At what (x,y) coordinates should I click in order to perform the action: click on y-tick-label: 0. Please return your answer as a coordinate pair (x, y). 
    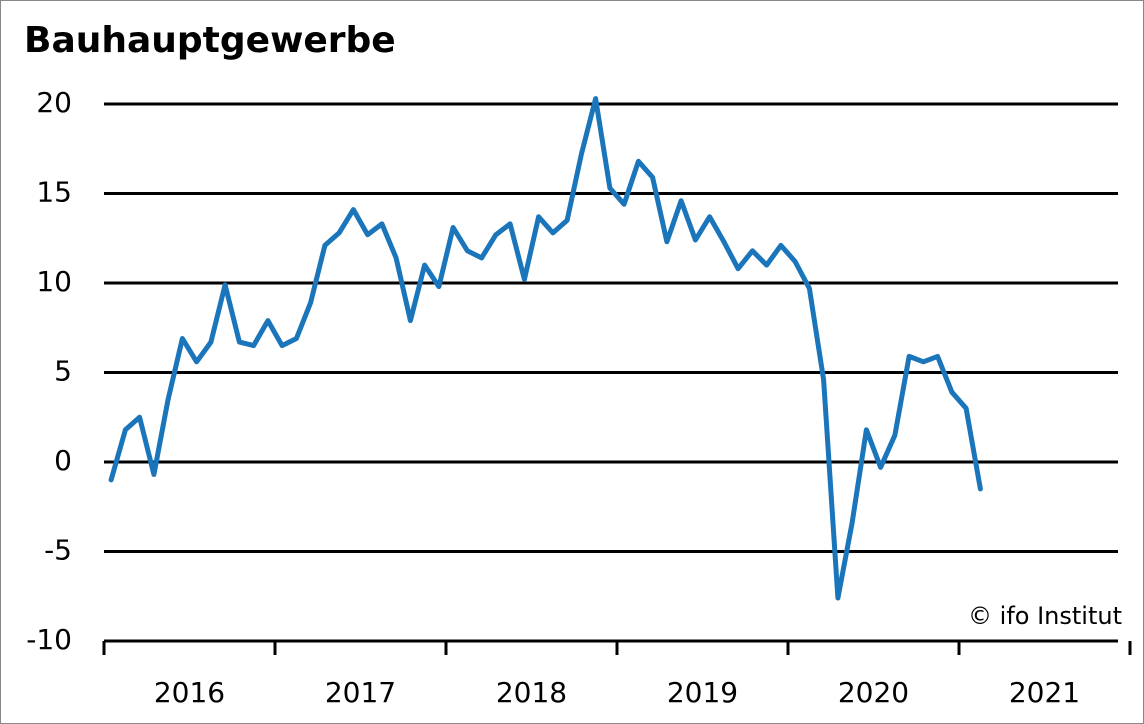
    Looking at the image, I should click on (63, 460).